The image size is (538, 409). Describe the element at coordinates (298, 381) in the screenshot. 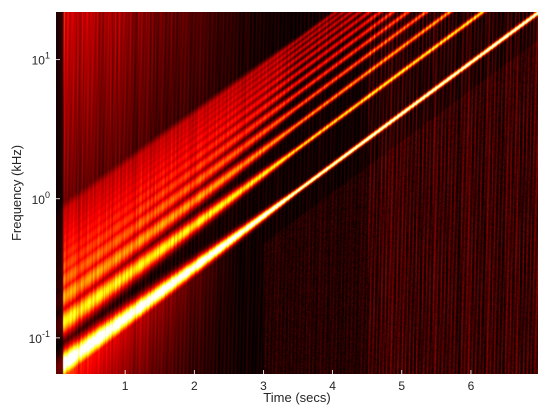

I see `x-axis-ticks: 1 2 3 4 5 6` at that location.